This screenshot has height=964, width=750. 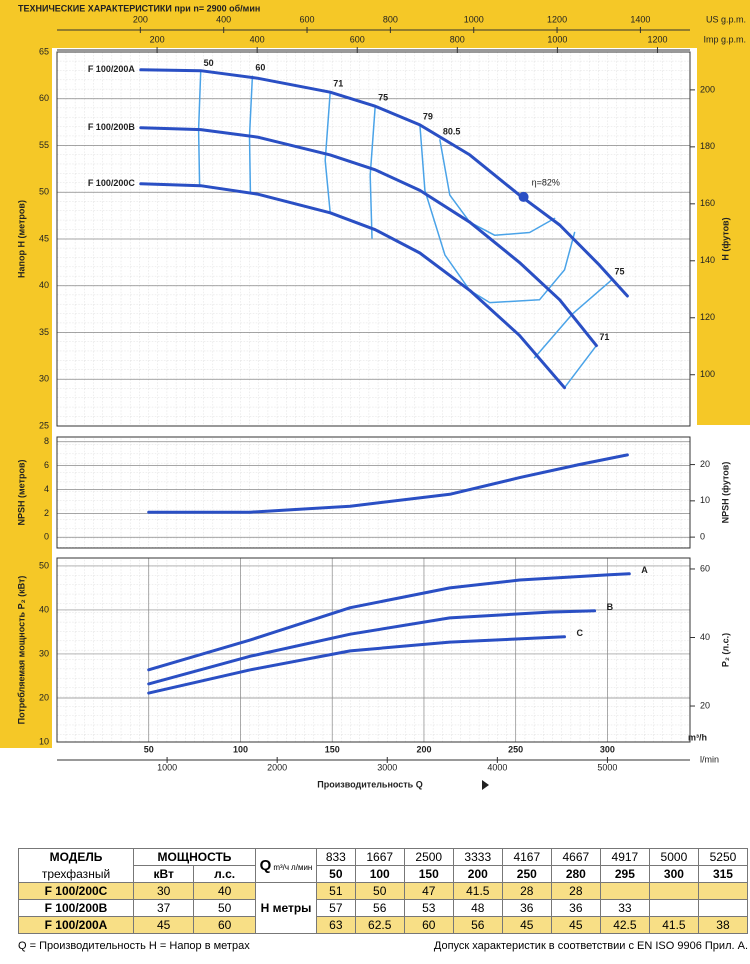 What do you see at coordinates (723, 212) in the screenshot?
I see `band-right` at bounding box center [723, 212].